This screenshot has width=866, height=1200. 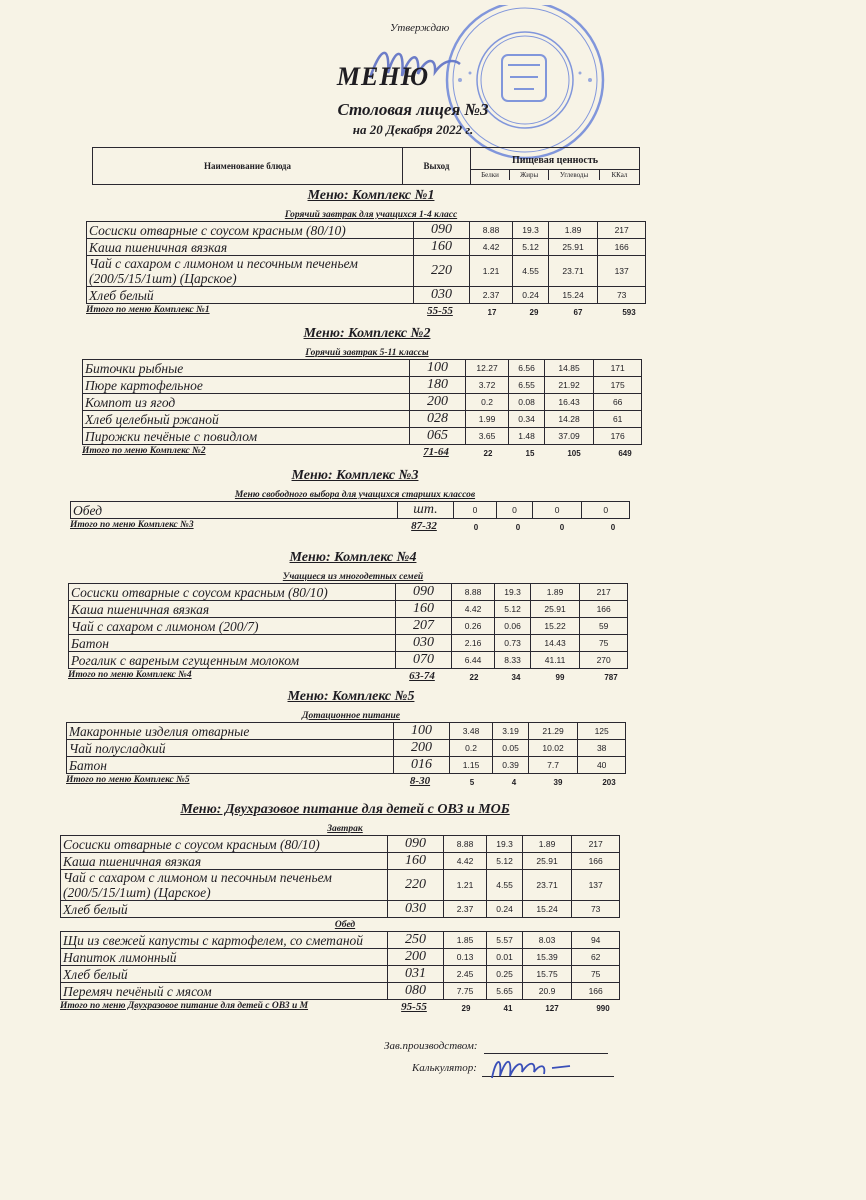 What do you see at coordinates (603, 643) in the screenshot?
I see `dish-kcal: 75` at bounding box center [603, 643].